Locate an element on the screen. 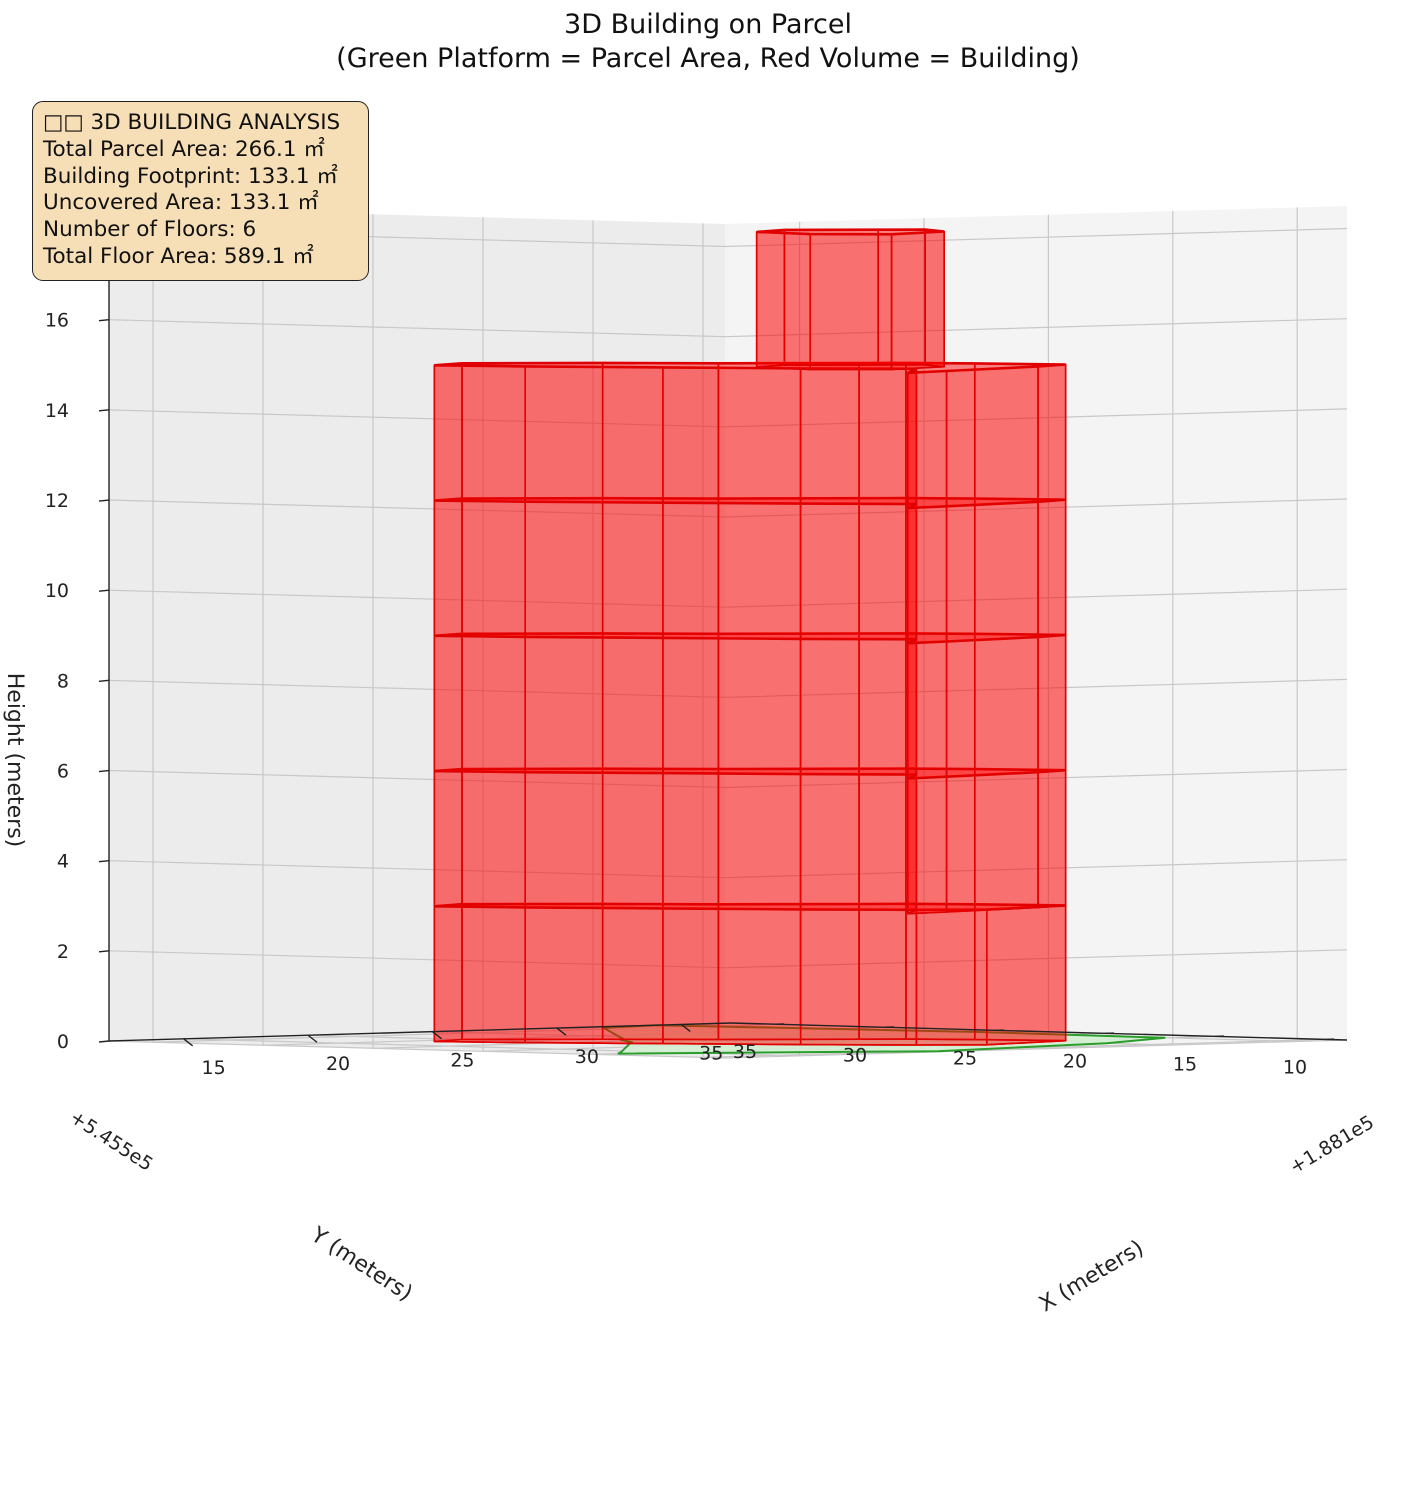  x-tick-label: 25 is located at coordinates (462, 1061).